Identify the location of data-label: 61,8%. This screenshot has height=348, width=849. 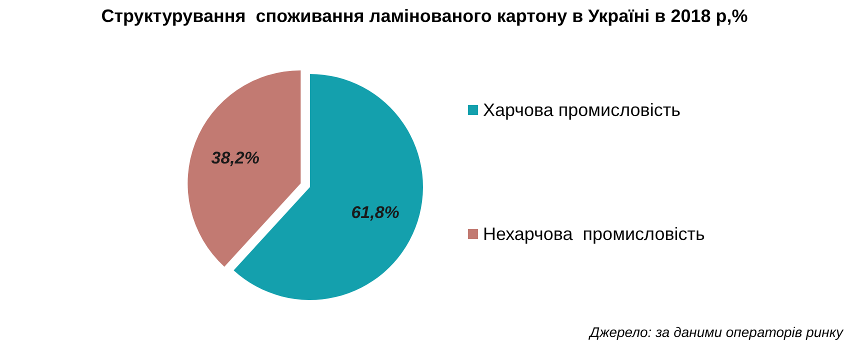
(375, 212).